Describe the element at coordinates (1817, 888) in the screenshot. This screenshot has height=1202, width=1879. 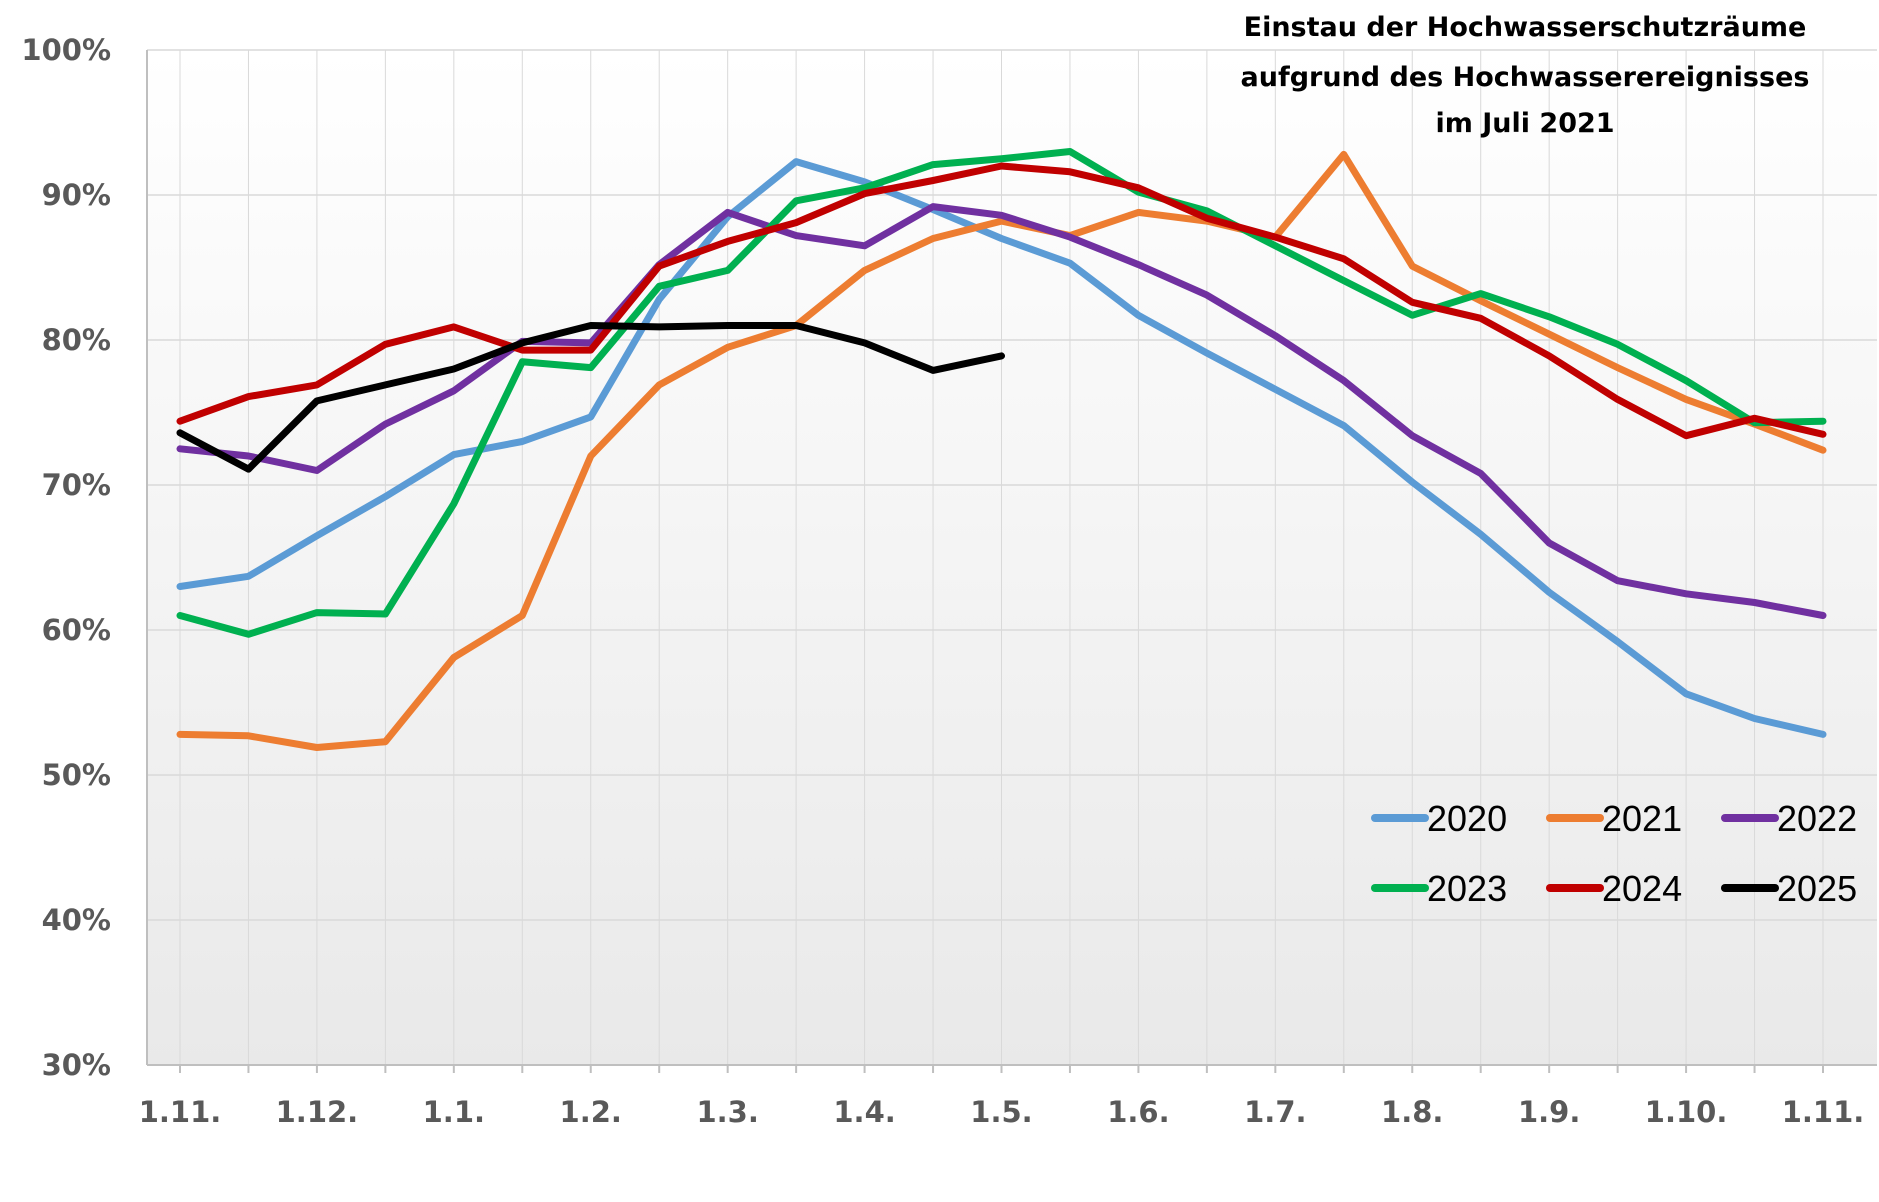
I see `legend-label: 2025` at that location.